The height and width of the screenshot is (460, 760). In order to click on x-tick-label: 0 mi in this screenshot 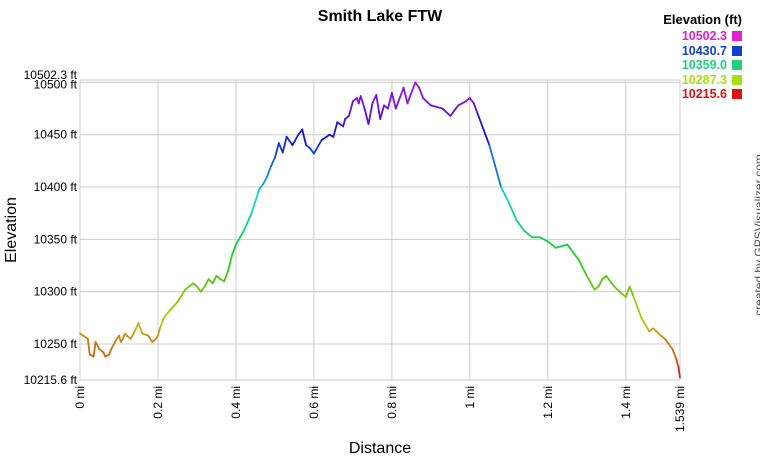, I will do `click(80, 397)`.